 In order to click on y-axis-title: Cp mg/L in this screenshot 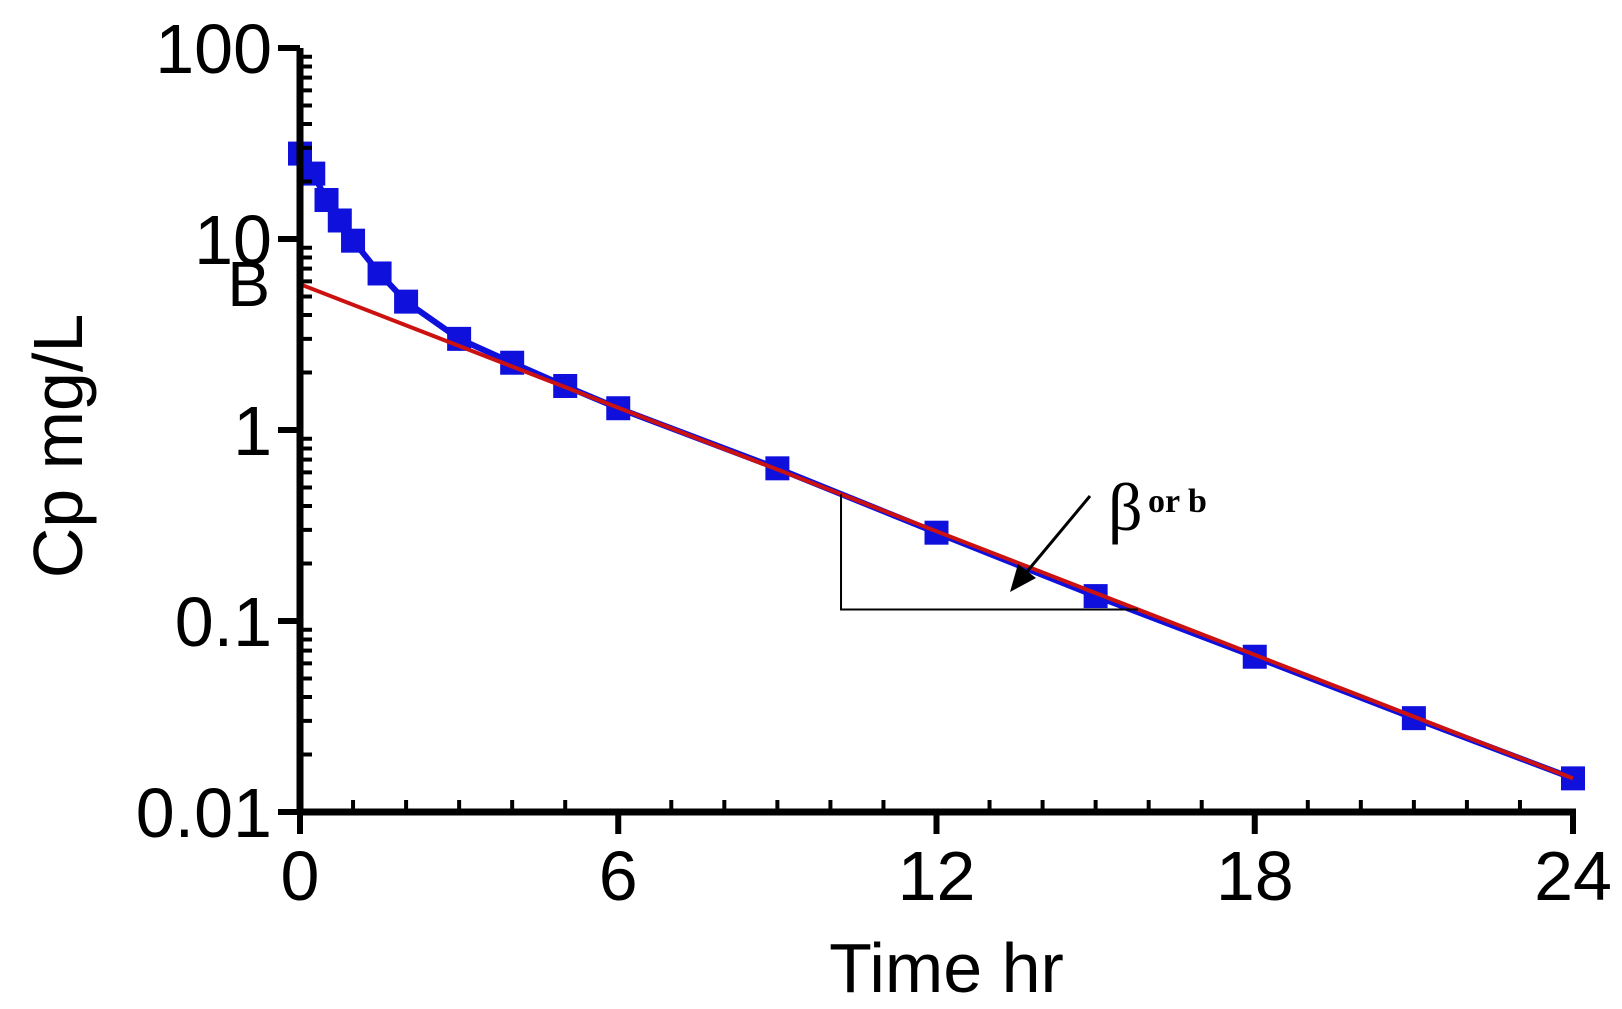, I will do `click(58, 446)`.